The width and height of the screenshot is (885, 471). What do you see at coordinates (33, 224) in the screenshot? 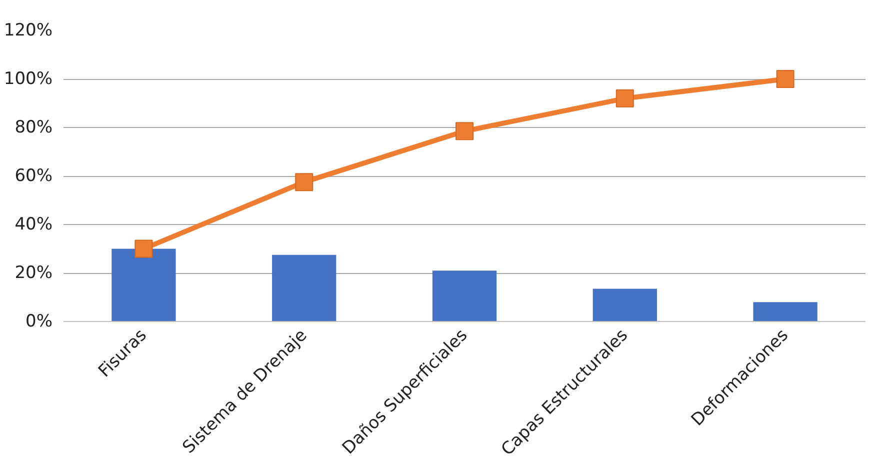
I see `y-tick-label: 40%` at bounding box center [33, 224].